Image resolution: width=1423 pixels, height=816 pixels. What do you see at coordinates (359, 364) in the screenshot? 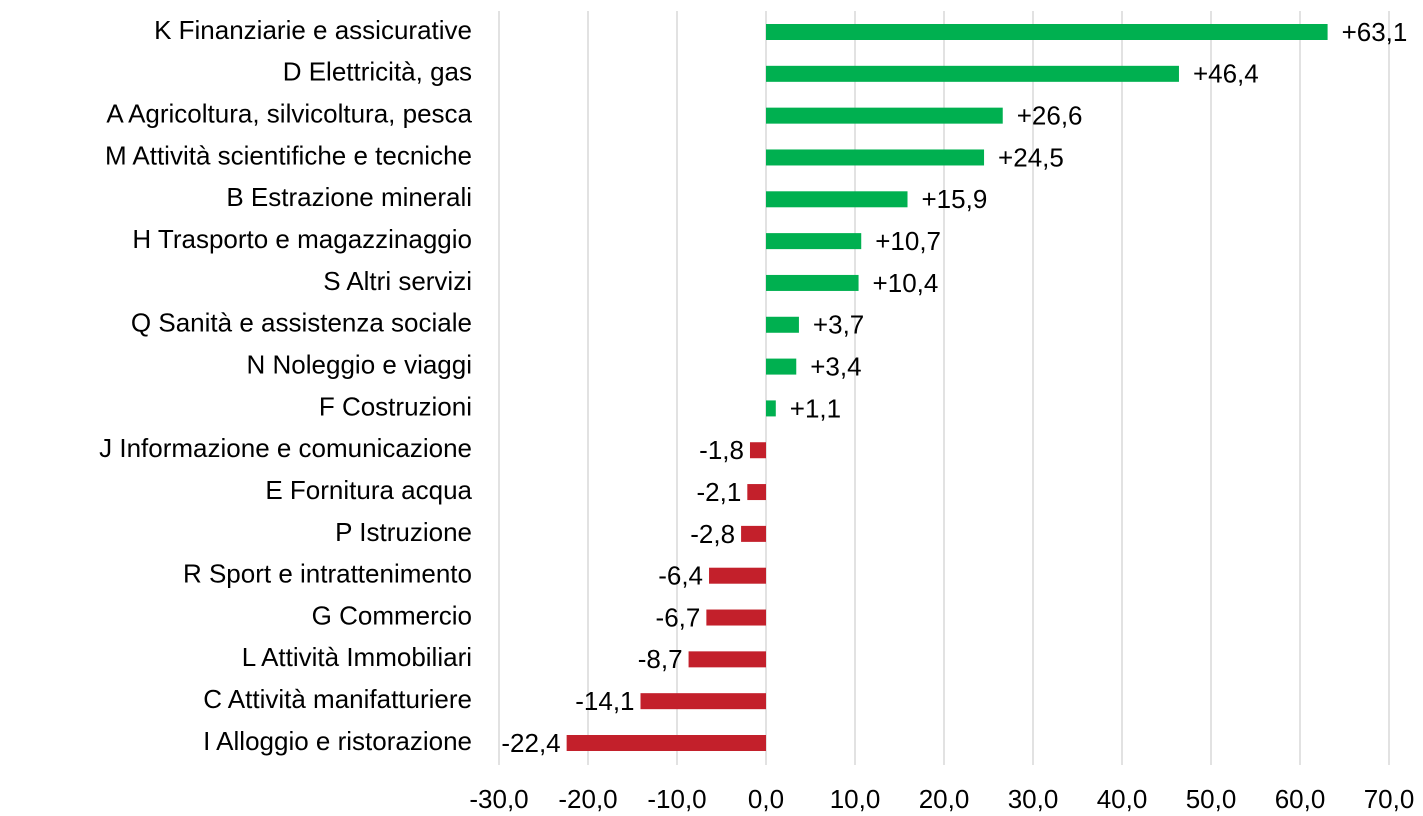
I see `category-label: N Noleggio e viaggi` at bounding box center [359, 364].